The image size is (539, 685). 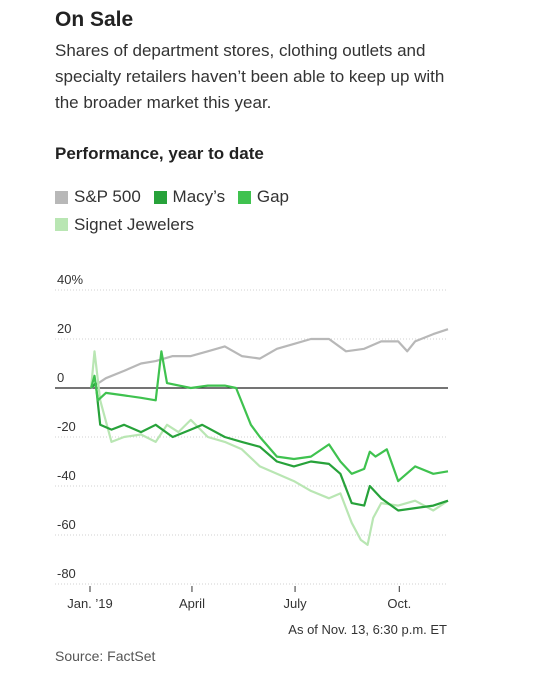 What do you see at coordinates (134, 224) in the screenshot?
I see `legend-label: Signet Jewelers` at bounding box center [134, 224].